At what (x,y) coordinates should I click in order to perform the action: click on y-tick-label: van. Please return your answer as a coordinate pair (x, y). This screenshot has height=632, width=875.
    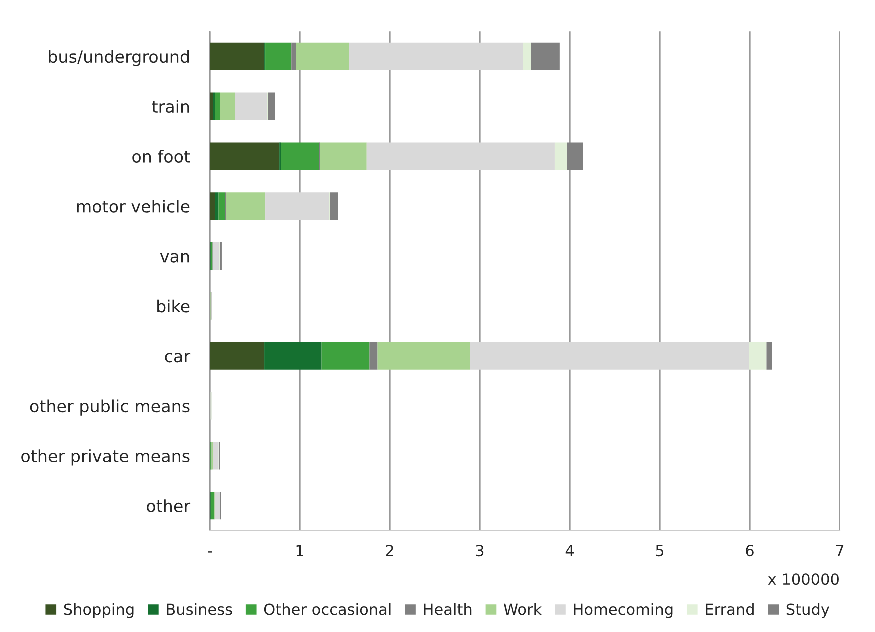
    Looking at the image, I should click on (175, 258).